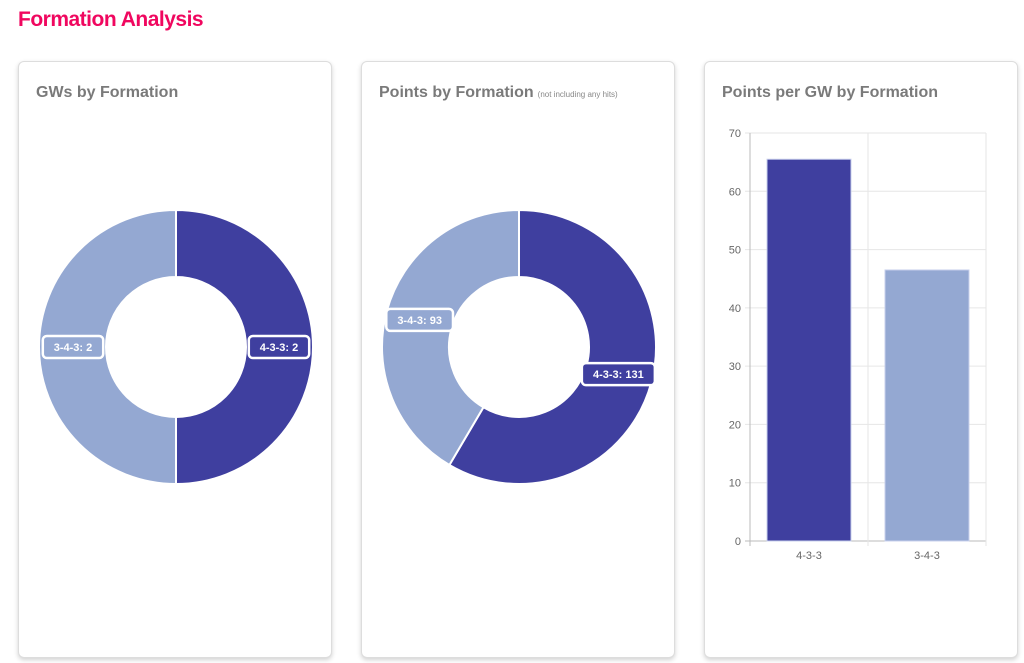 The width and height of the screenshot is (1024, 663). I want to click on y-tick-label: 20, so click(735, 425).